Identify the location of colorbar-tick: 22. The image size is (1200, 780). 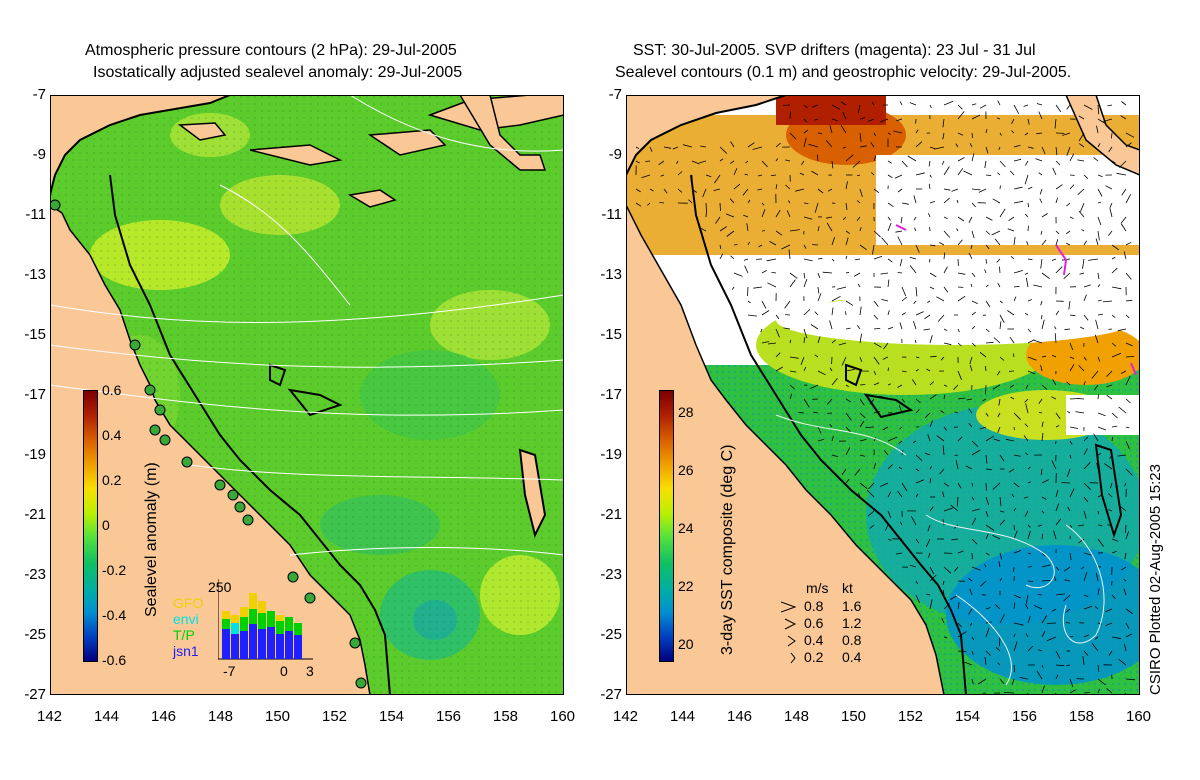
(686, 586).